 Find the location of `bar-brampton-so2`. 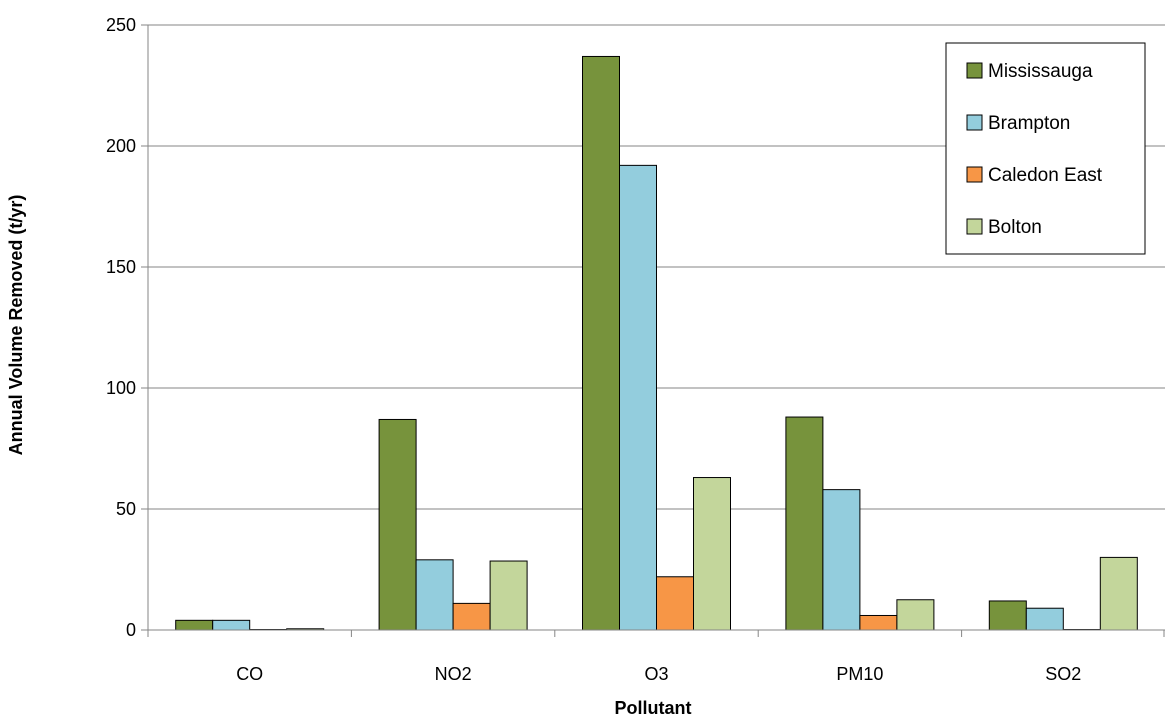

bar-brampton-so2 is located at coordinates (1044, 619).